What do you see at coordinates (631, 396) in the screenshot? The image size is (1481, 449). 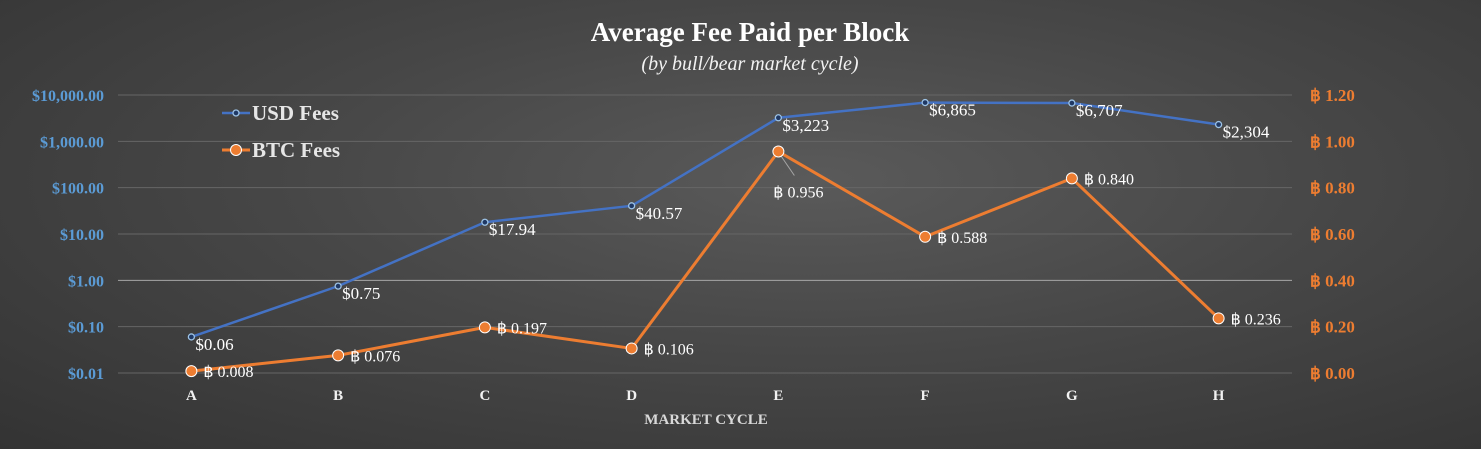 I see `x-tick-label: D` at bounding box center [631, 396].